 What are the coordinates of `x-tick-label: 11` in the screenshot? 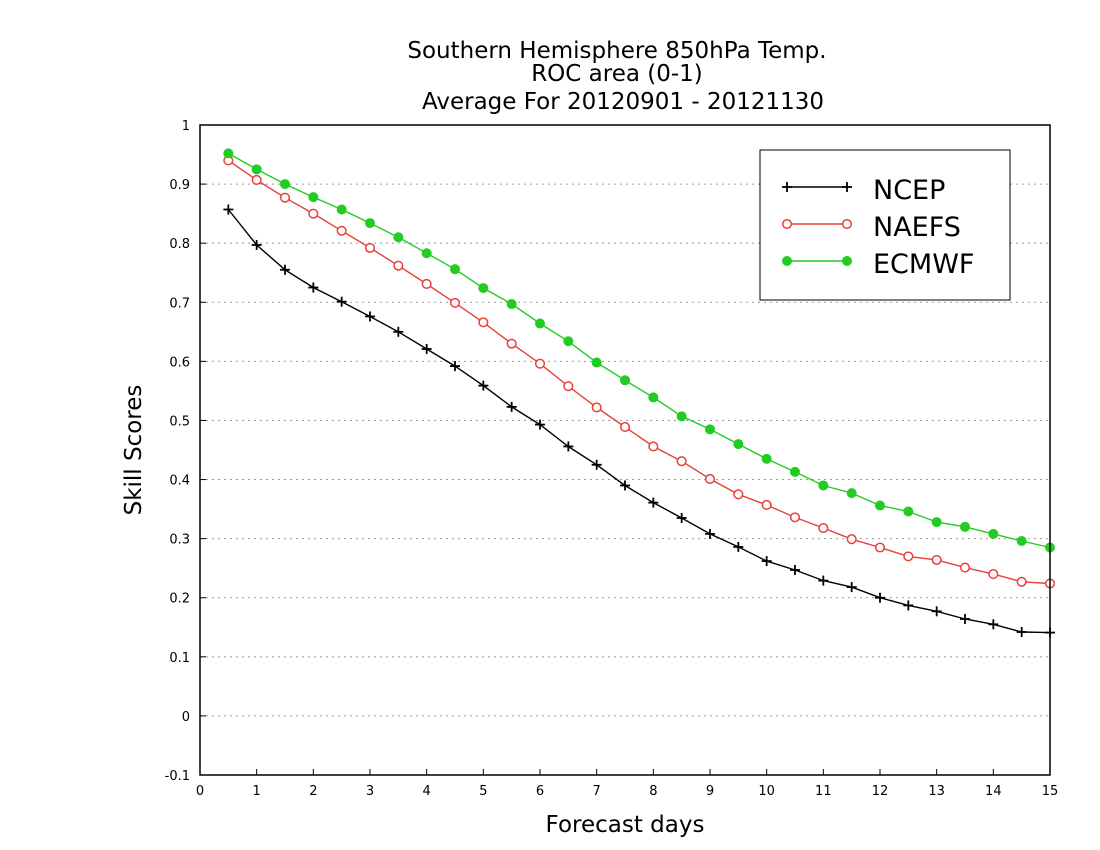 It's located at (823, 791).